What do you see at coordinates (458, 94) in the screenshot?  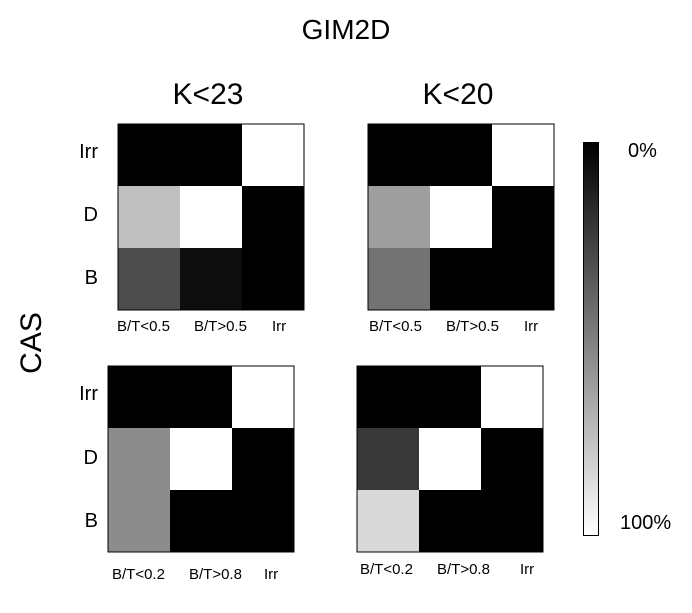 I see `column-title-k20: K<20` at bounding box center [458, 94].